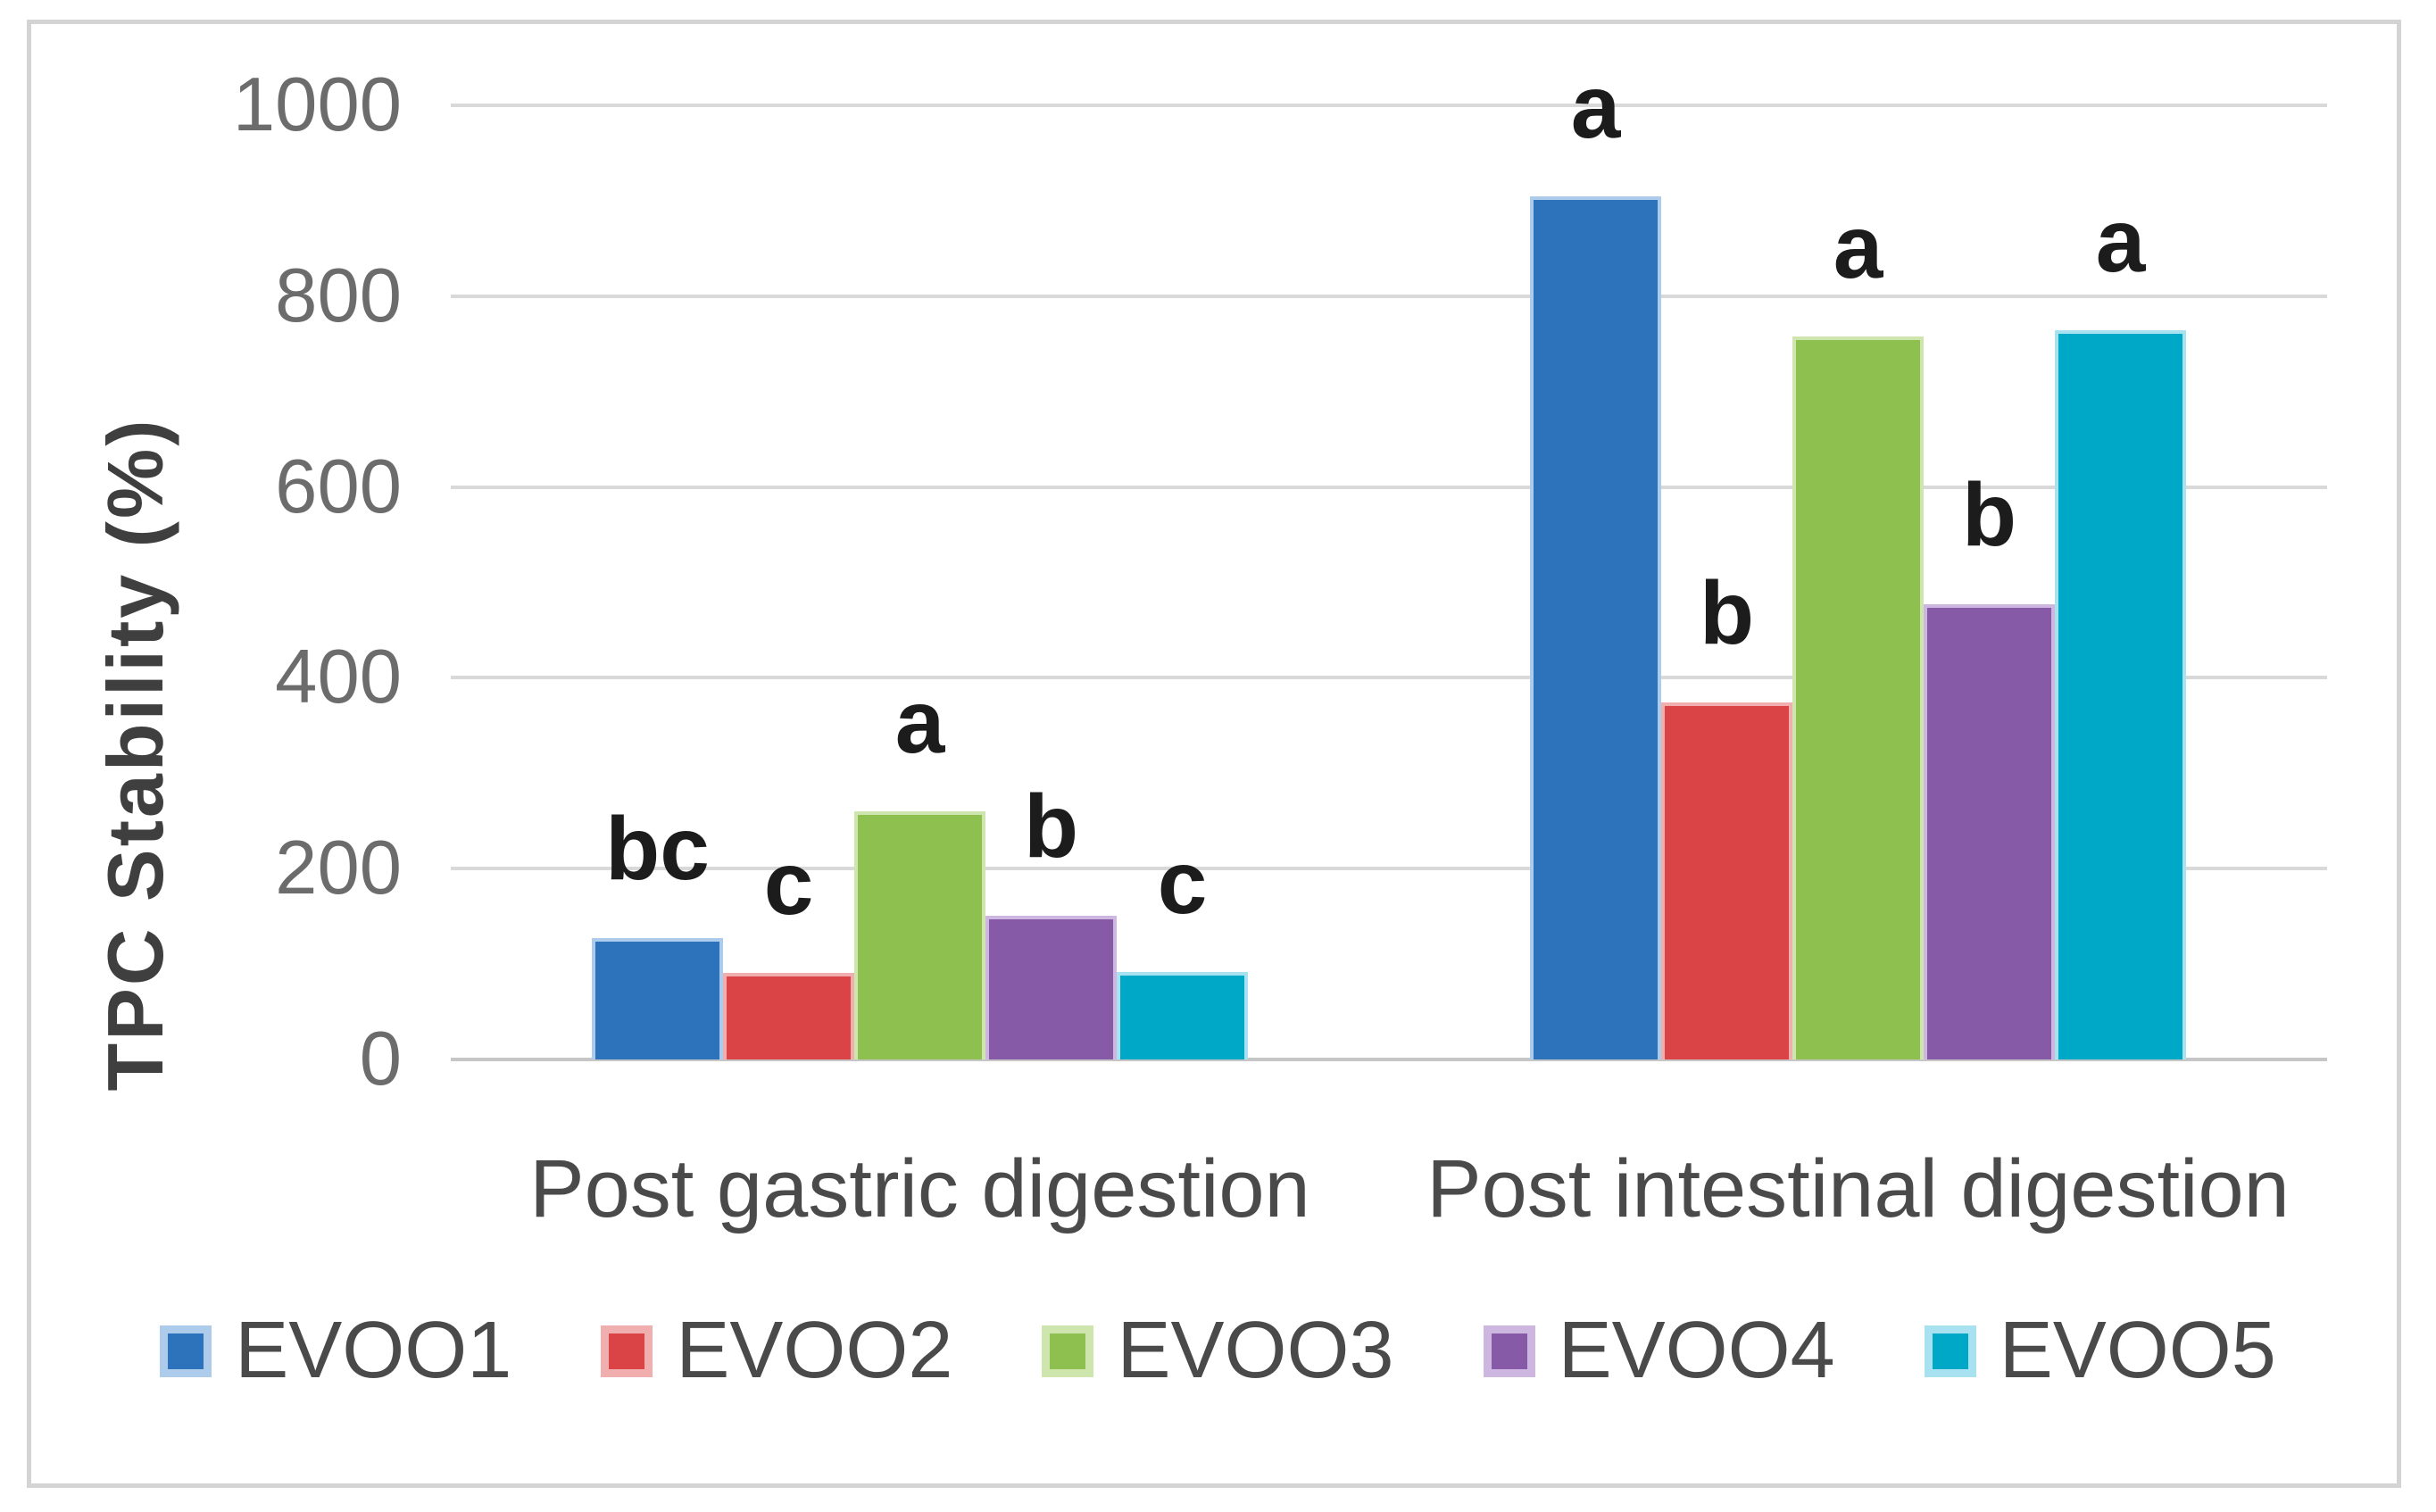 The height and width of the screenshot is (1512, 2436). I want to click on y-tick-label-600: 600, so click(338, 487).